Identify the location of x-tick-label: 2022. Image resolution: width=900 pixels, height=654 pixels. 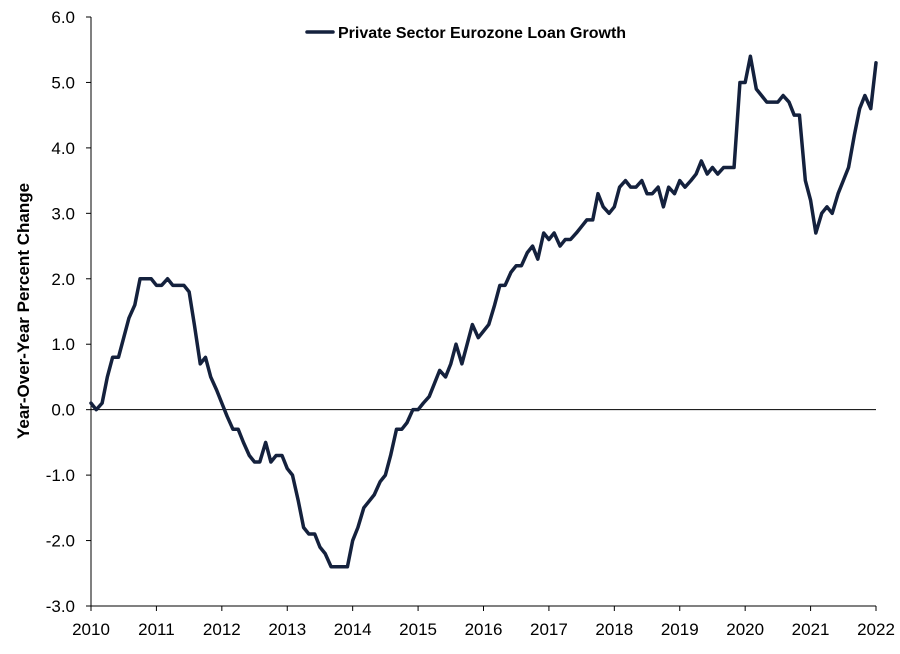
(876, 629).